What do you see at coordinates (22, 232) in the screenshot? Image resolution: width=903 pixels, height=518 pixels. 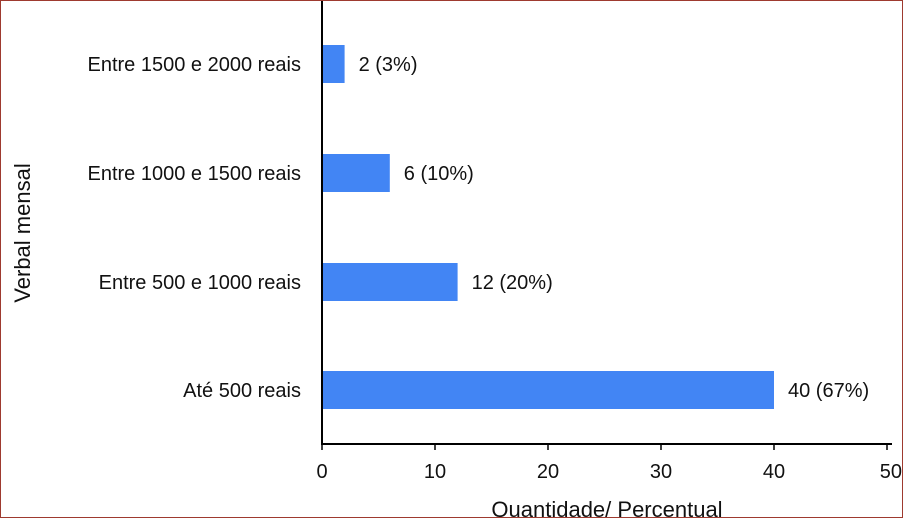 I see `y-axis-title: Verbal mensal` at bounding box center [22, 232].